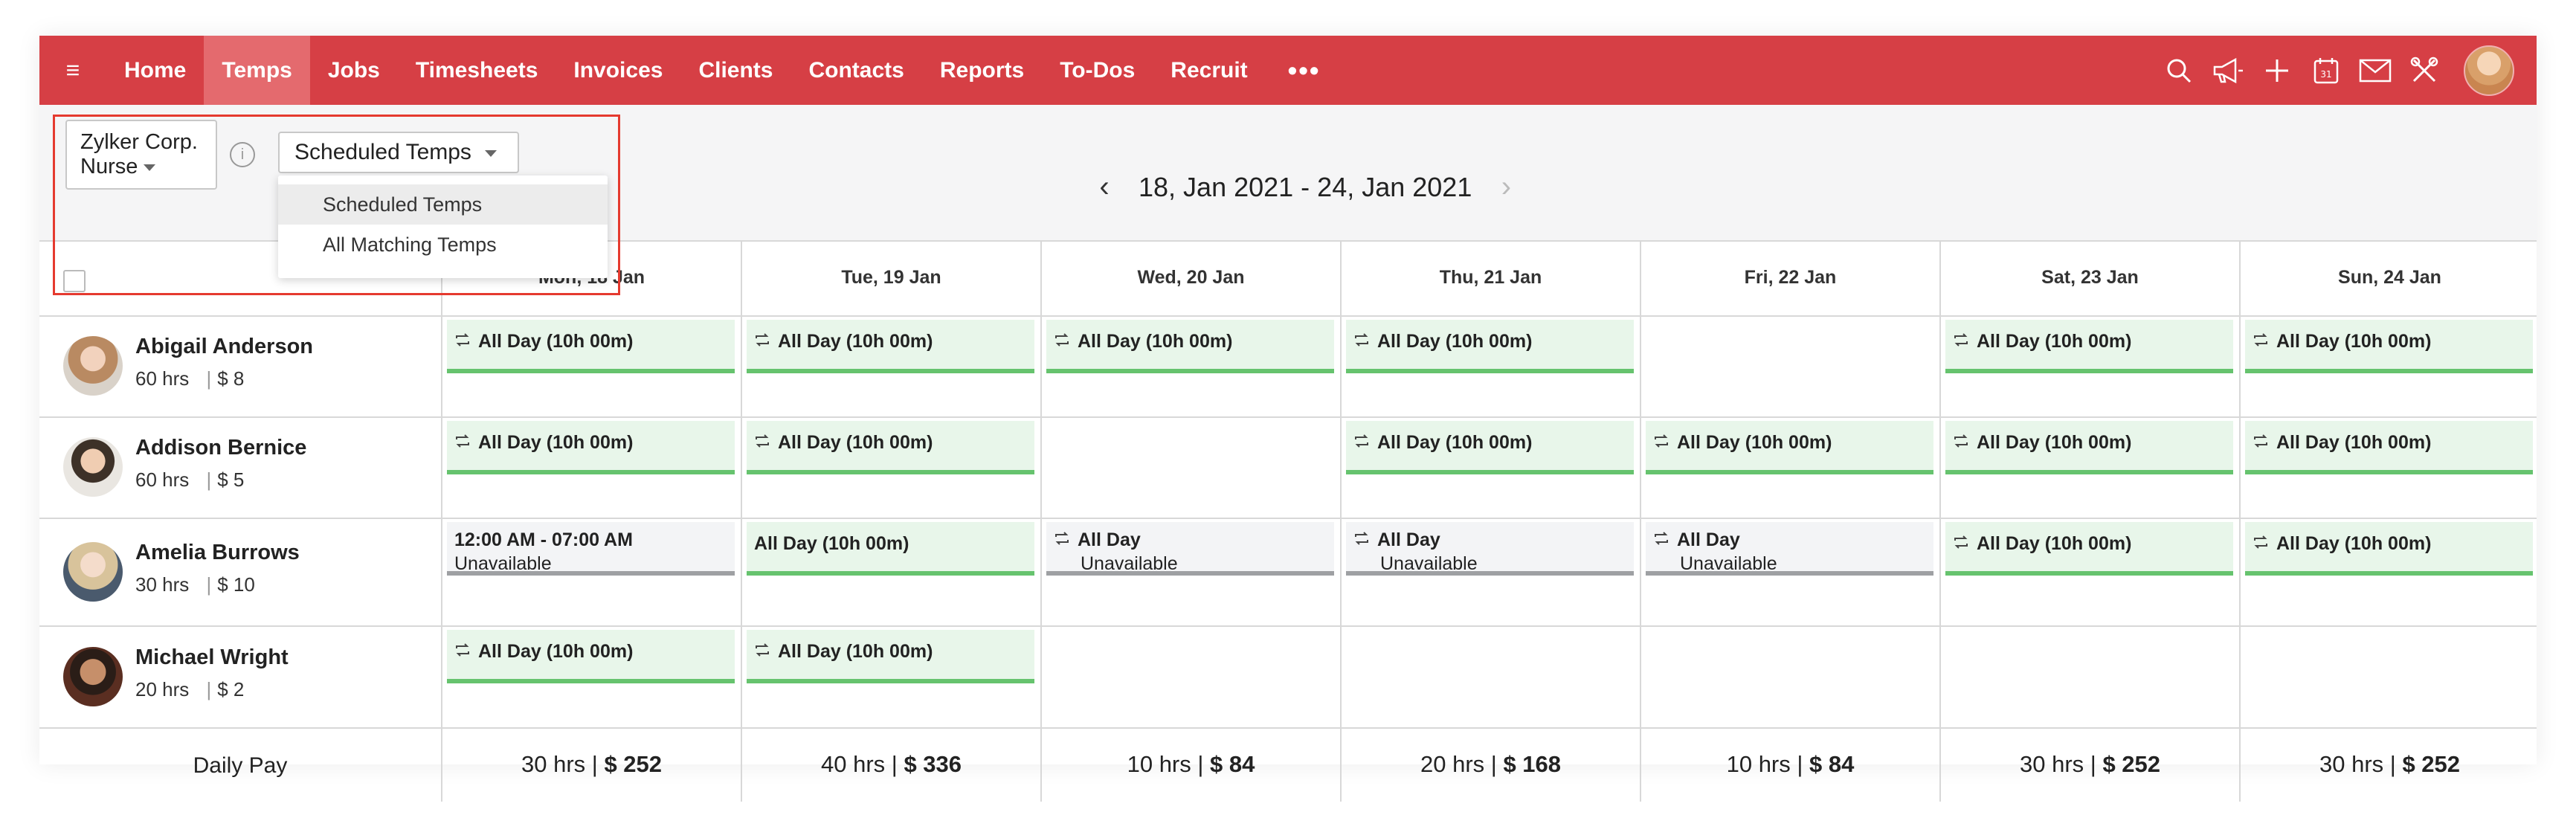 The height and width of the screenshot is (815, 2576). I want to click on nav-tab-todos: To-Dos, so click(1098, 70).